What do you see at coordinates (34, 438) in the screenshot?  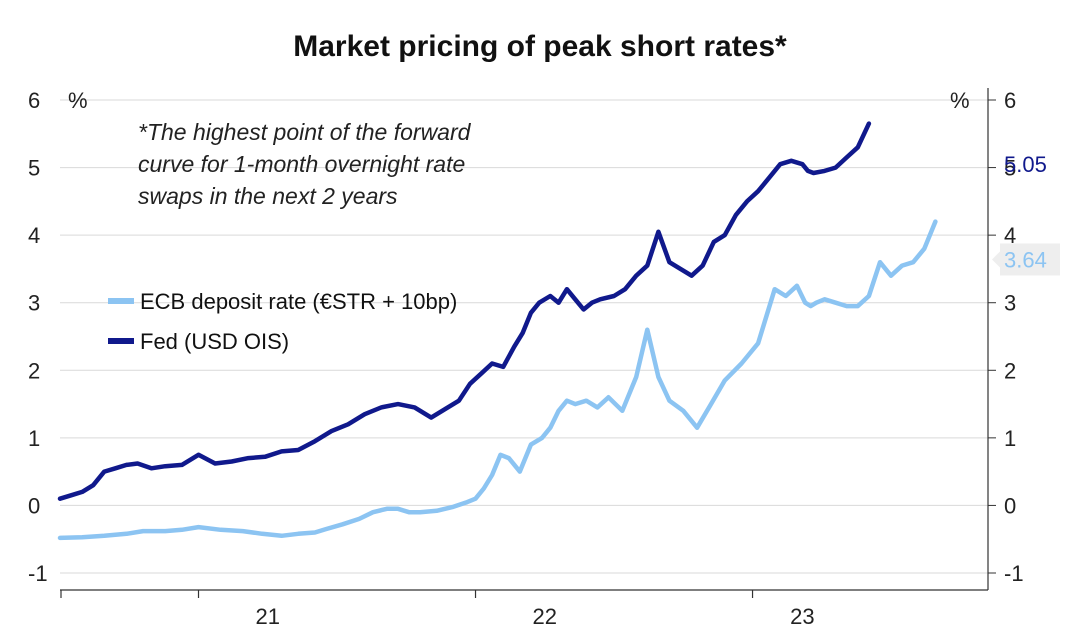 I see `y-tick-left-1: 1` at bounding box center [34, 438].